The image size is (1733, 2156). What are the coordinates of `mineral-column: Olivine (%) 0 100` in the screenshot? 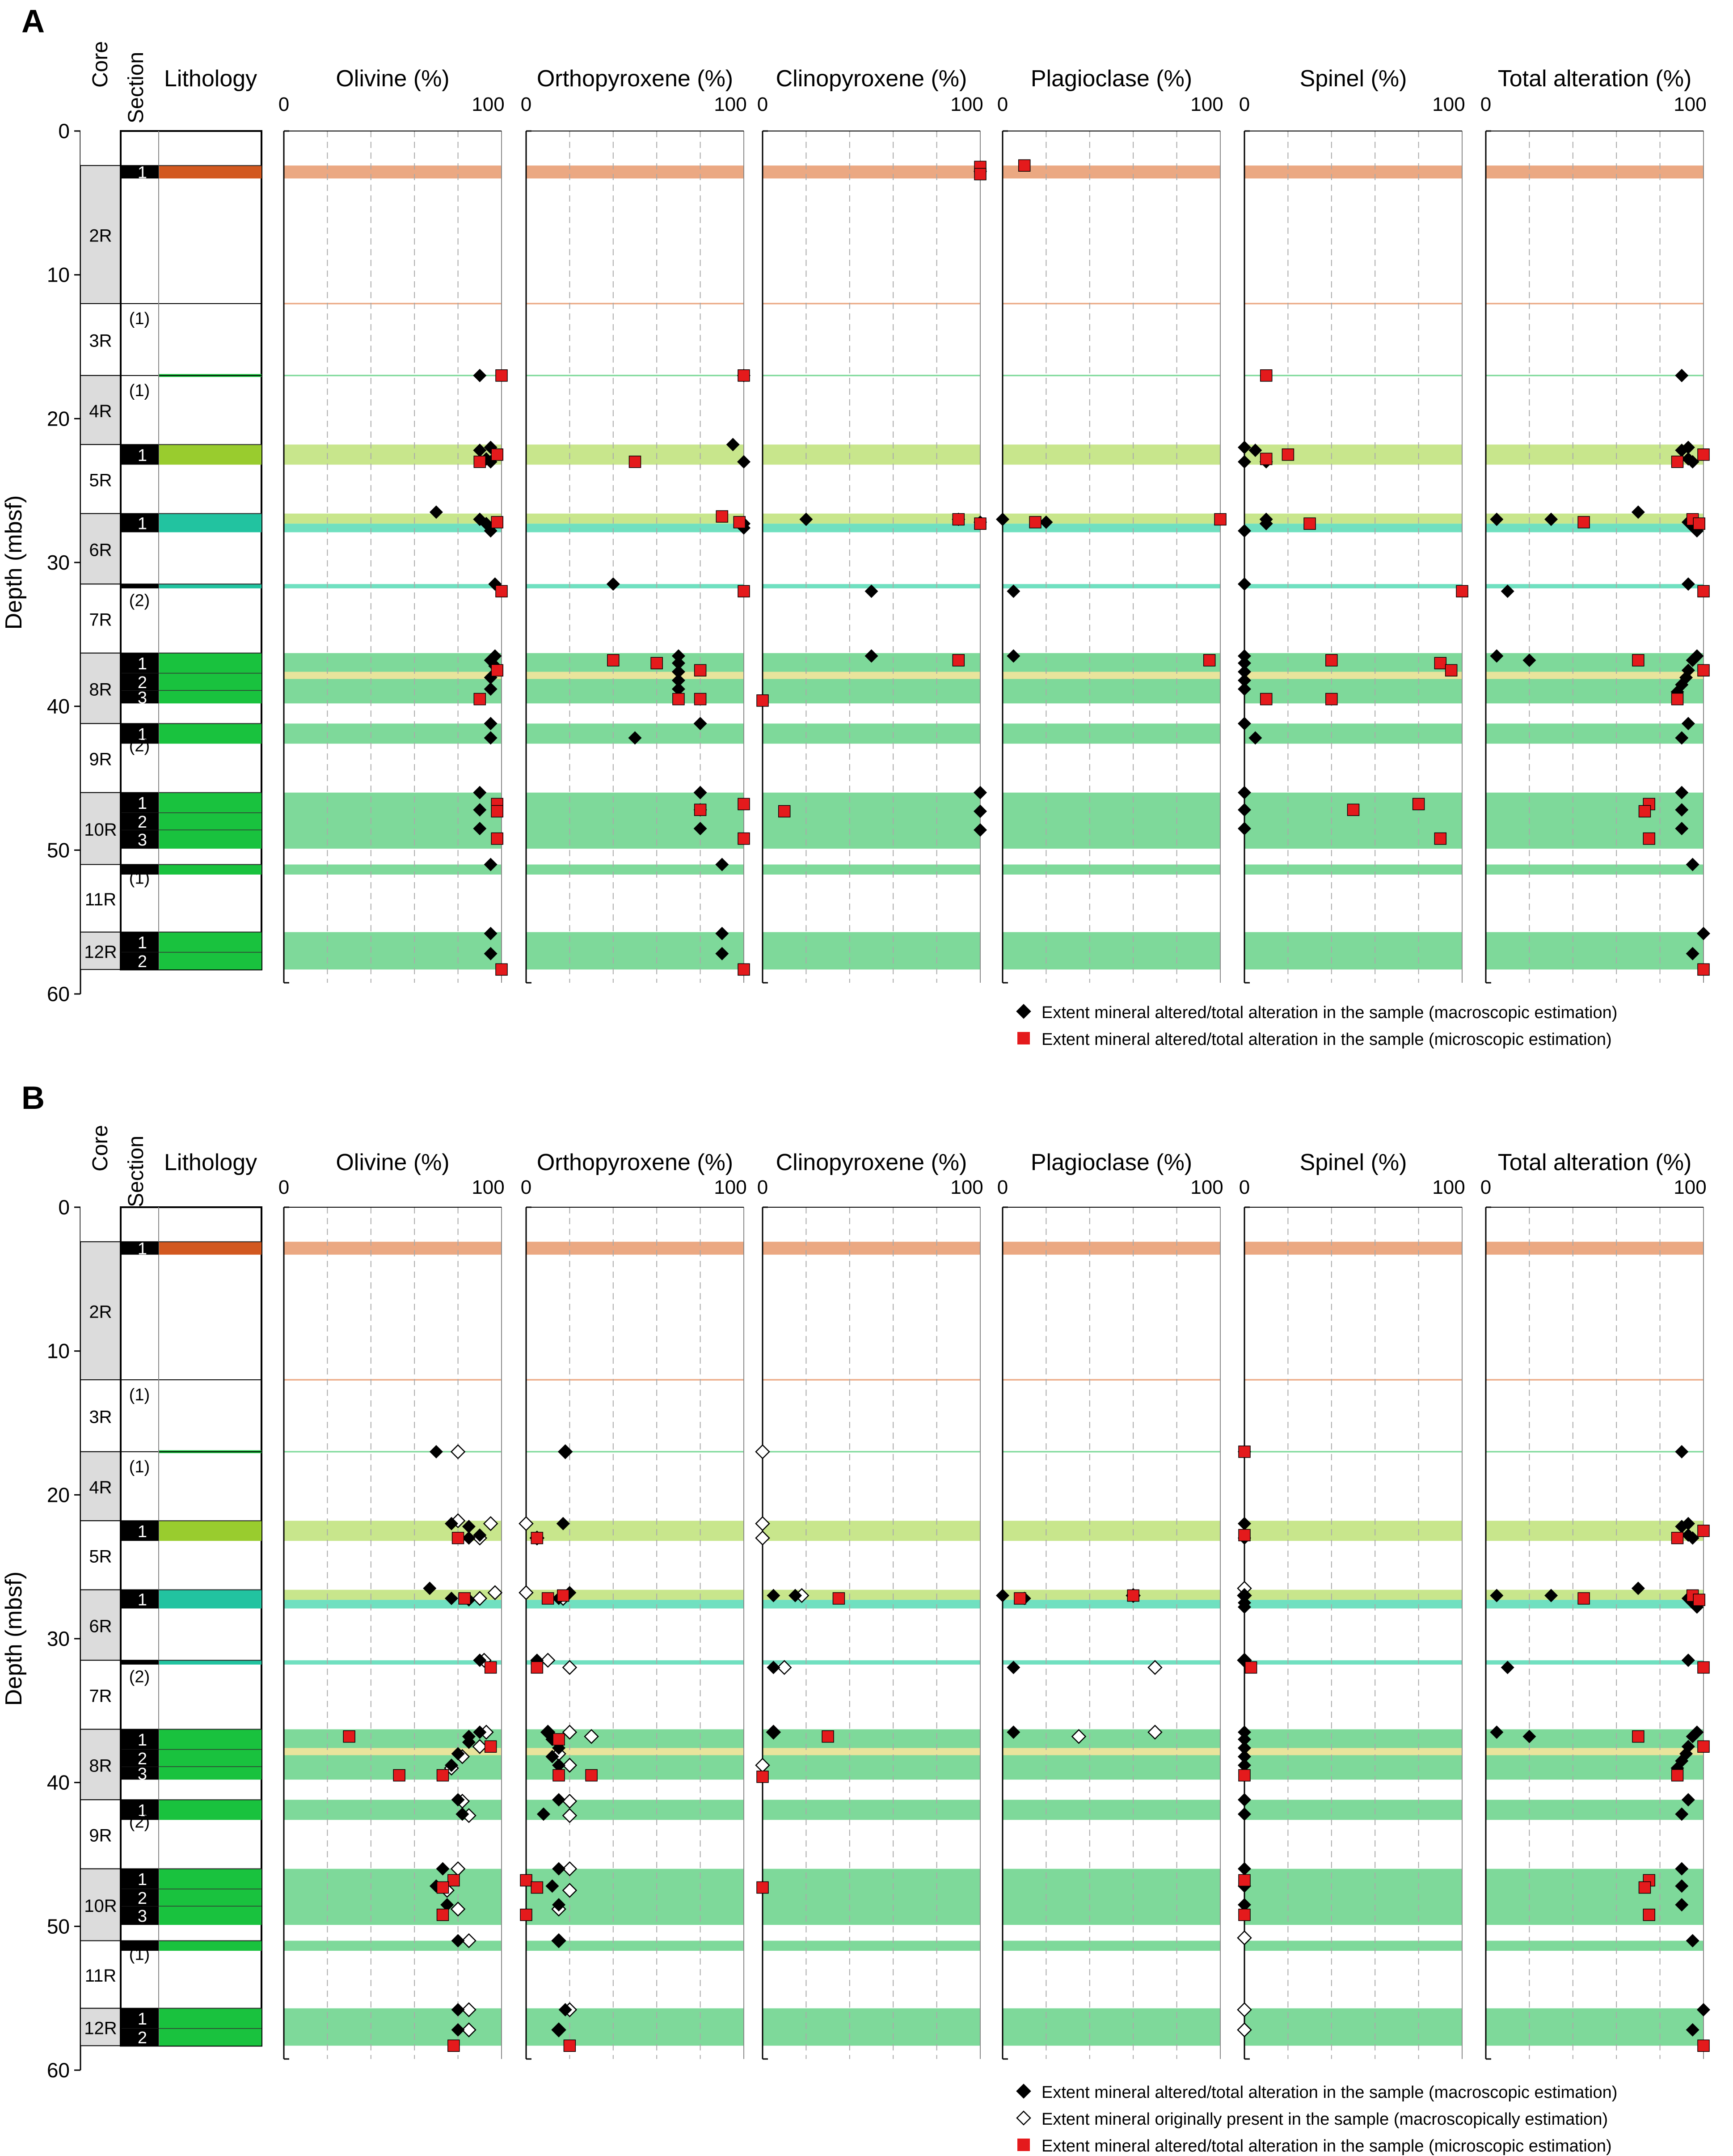 It's located at (393, 525).